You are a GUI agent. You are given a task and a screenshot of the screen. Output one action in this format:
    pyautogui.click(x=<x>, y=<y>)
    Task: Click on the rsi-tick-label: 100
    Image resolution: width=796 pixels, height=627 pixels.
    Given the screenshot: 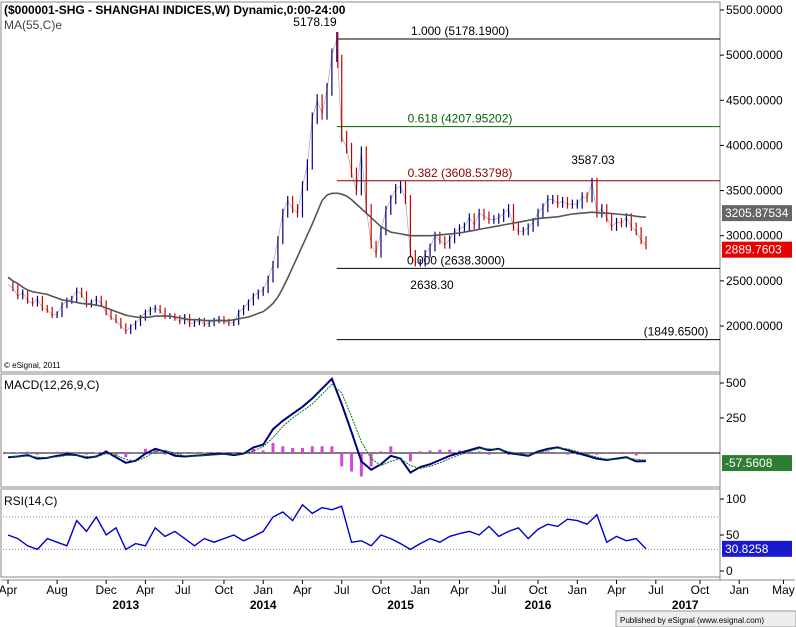 What is the action you would take?
    pyautogui.click(x=736, y=499)
    